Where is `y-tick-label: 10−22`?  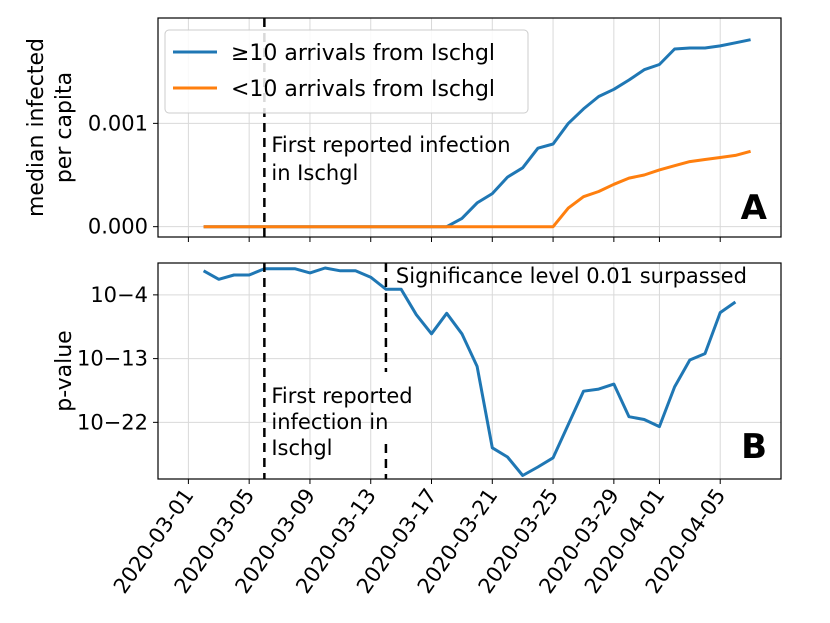 y-tick-label: 10−22 is located at coordinates (112, 422).